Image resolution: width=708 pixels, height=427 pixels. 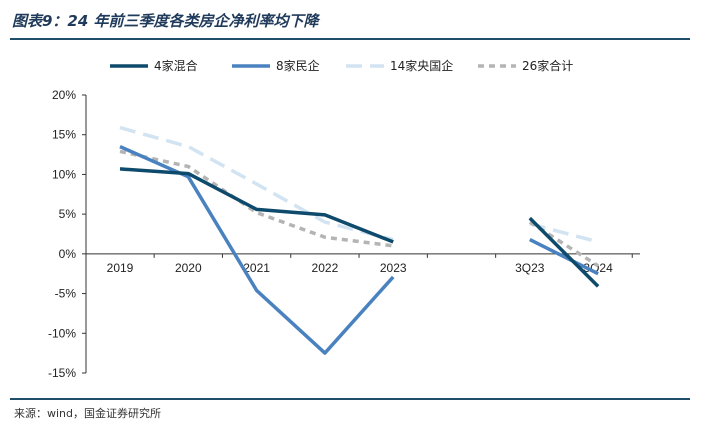 I want to click on x-tick-label: 2023, so click(x=393, y=268).